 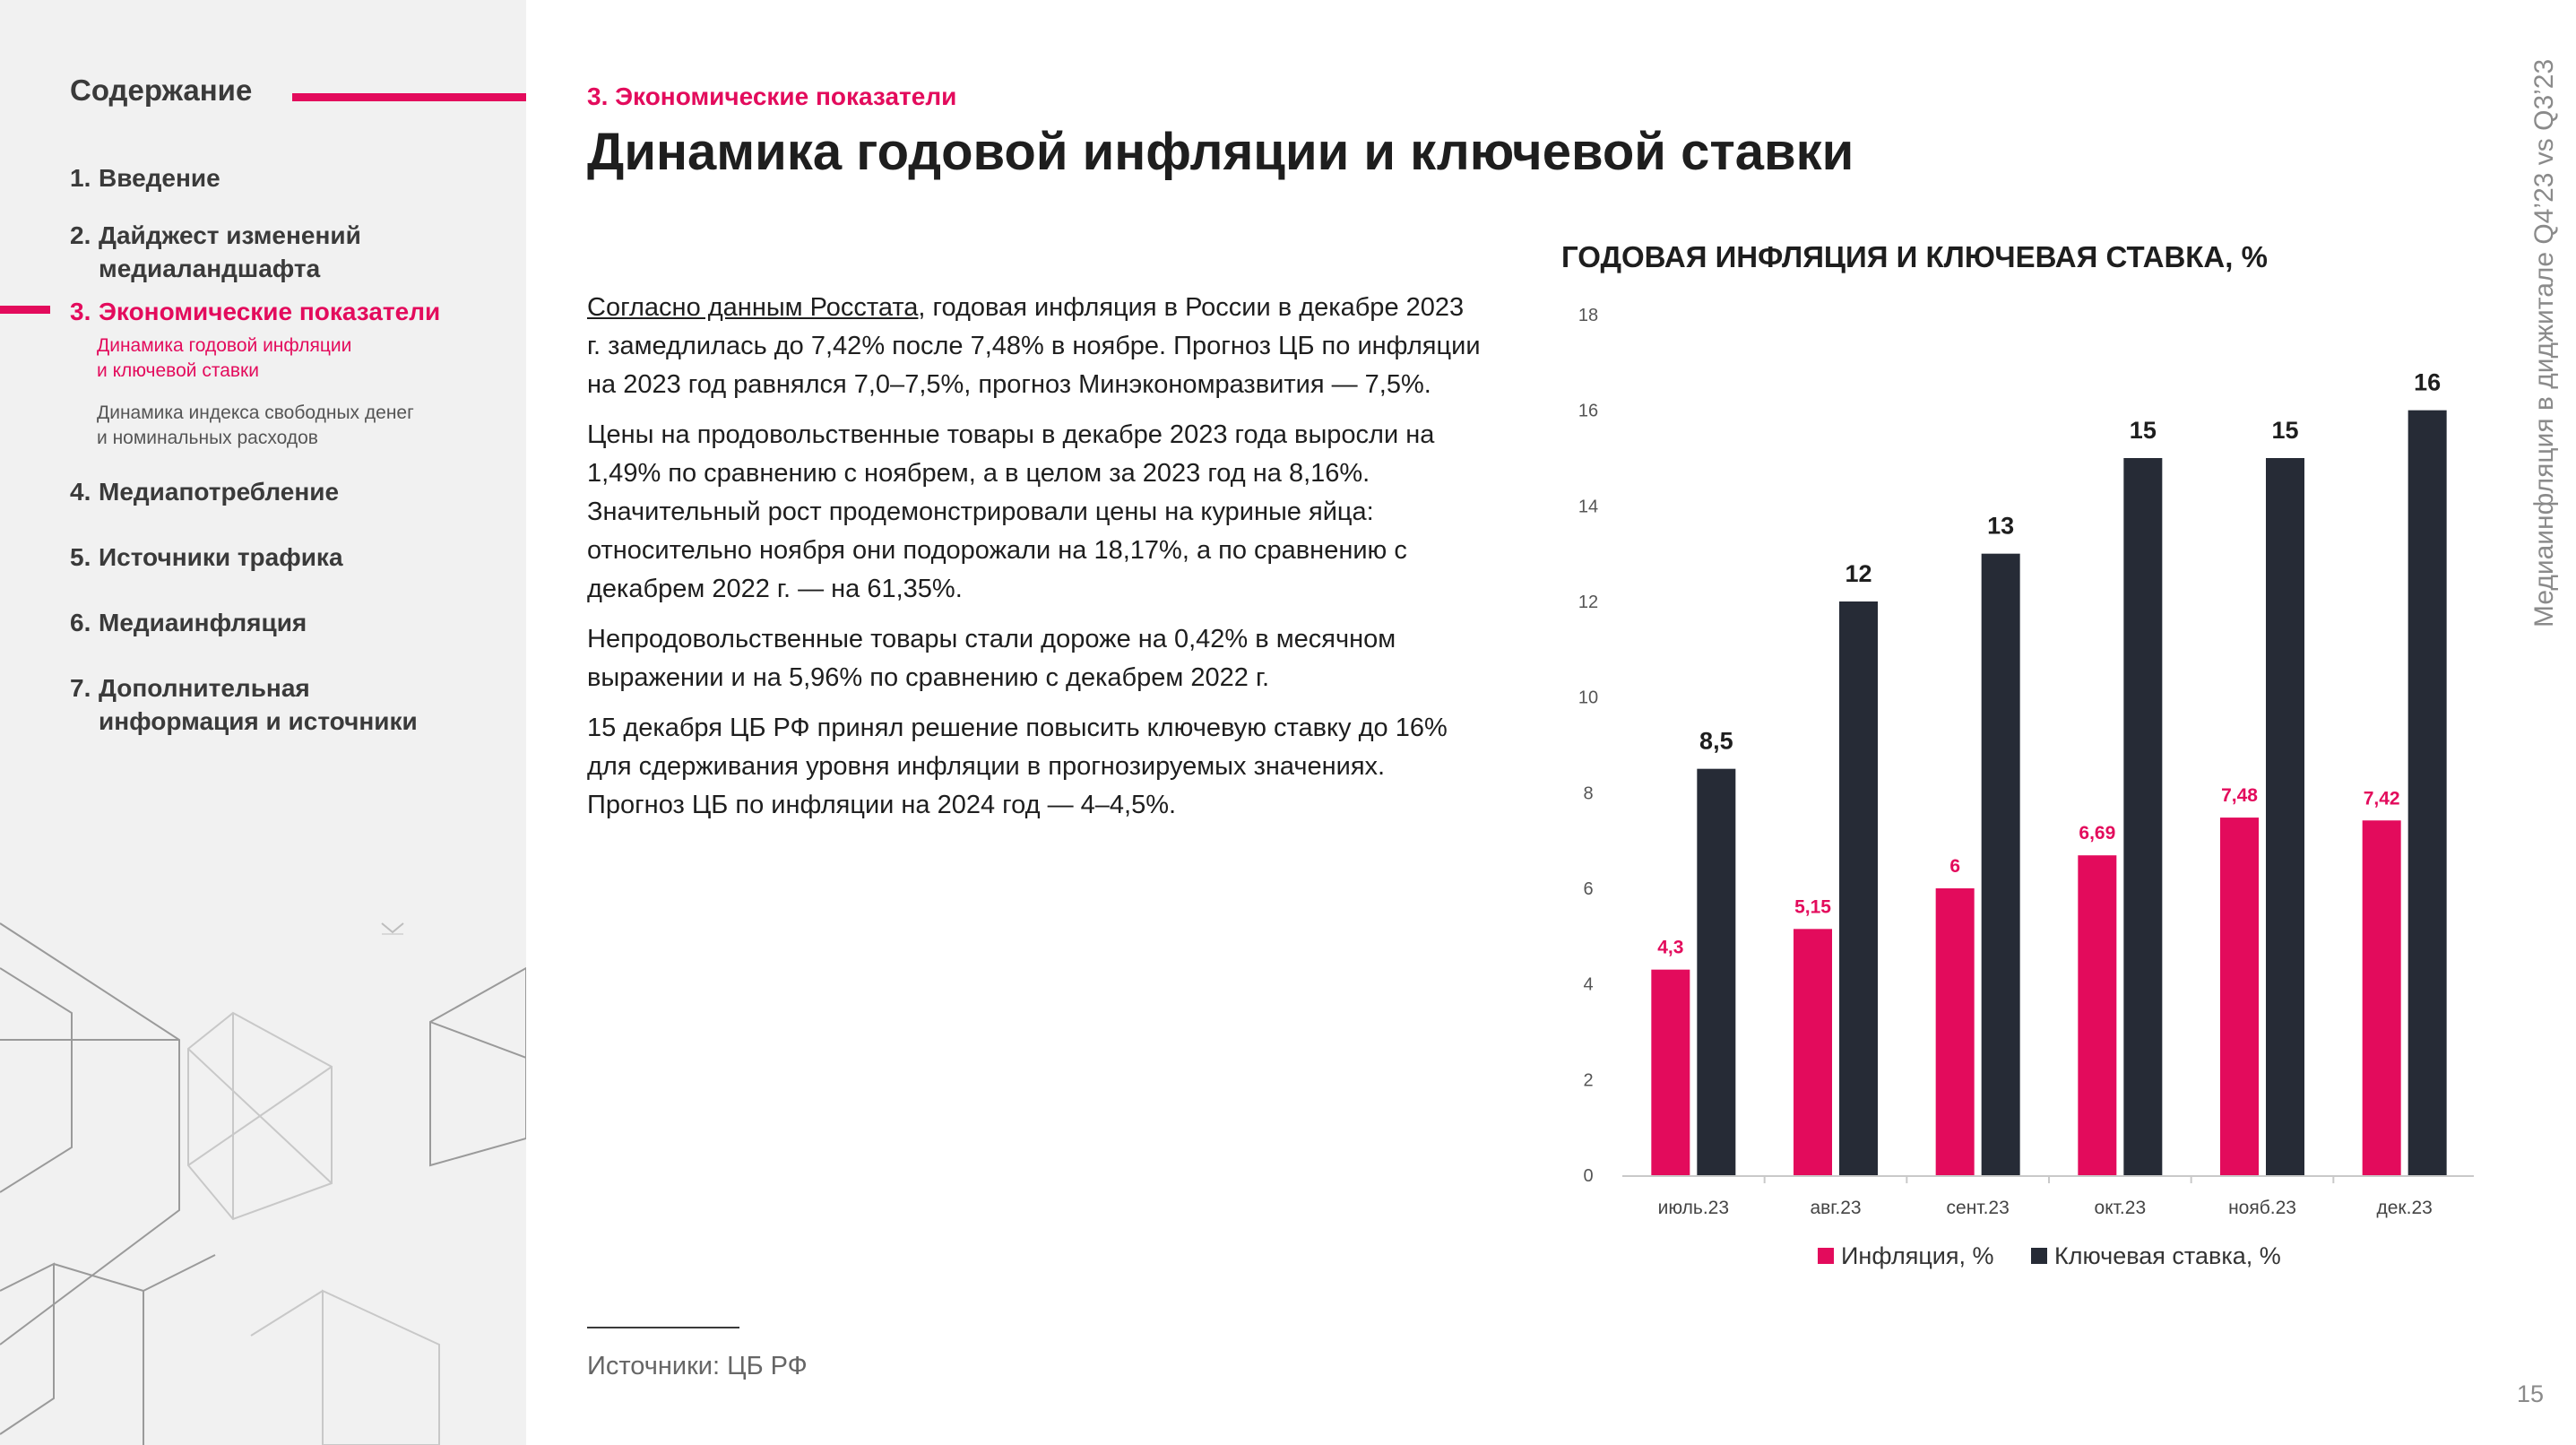 What do you see at coordinates (80, 622) in the screenshot?
I see `toc-item-number: 6.` at bounding box center [80, 622].